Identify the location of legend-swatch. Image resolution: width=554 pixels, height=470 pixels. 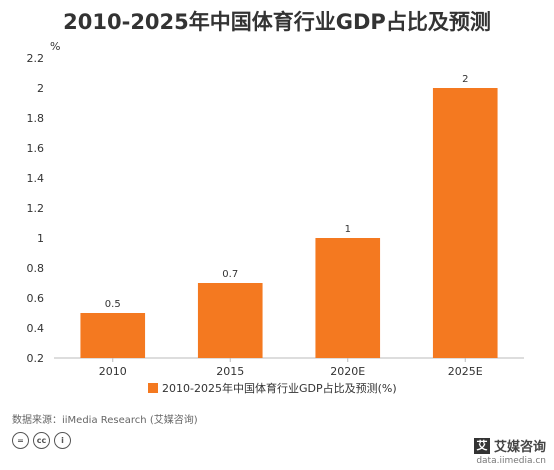
(153, 388).